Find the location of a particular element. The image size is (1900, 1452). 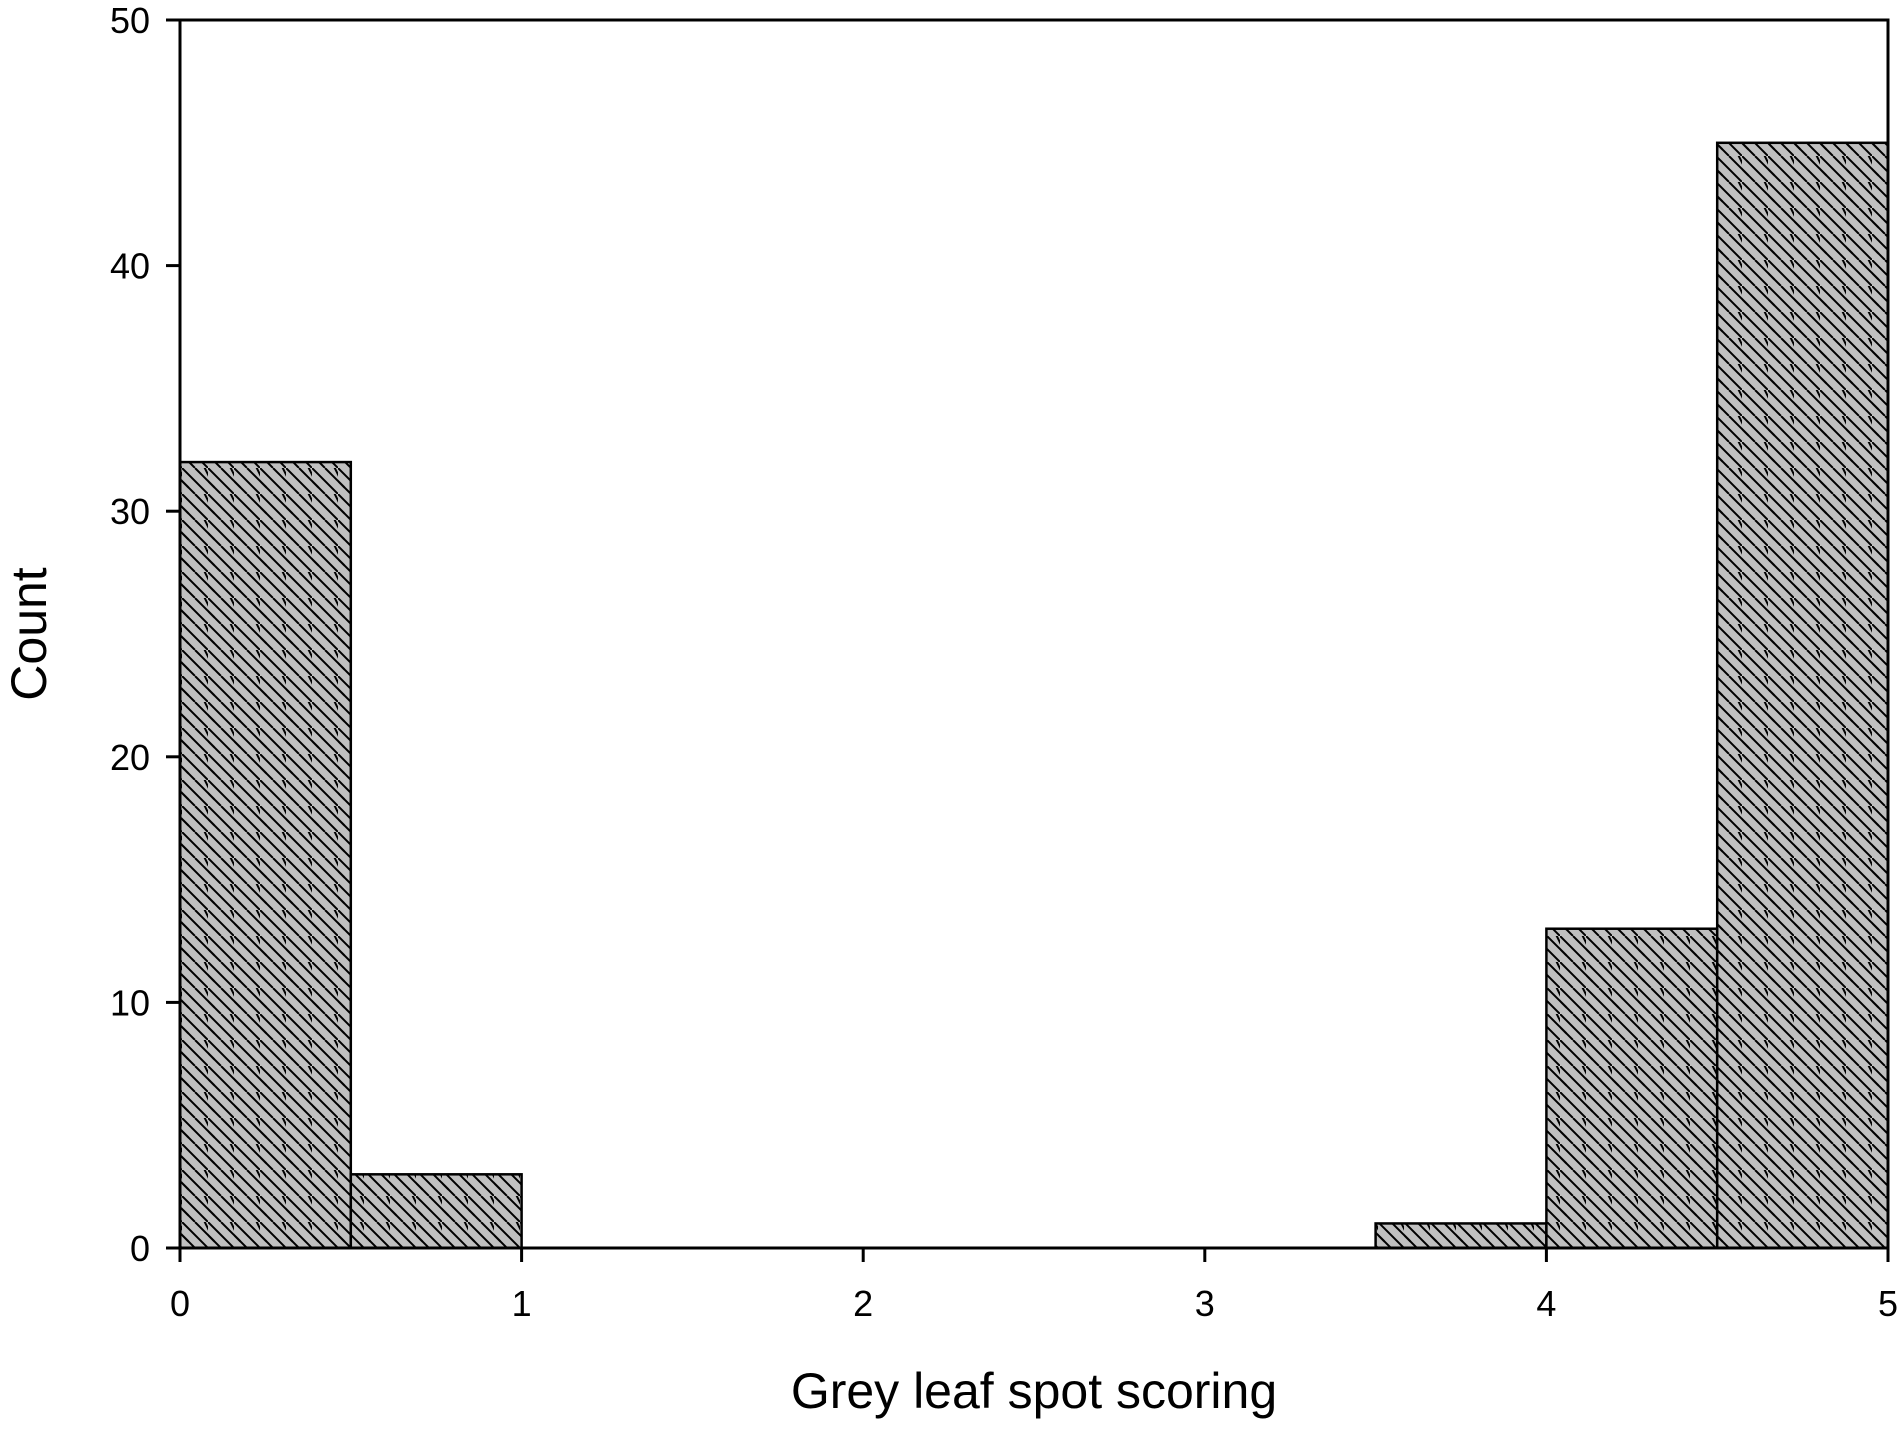

x-tick-label: 4 is located at coordinates (1546, 1303).